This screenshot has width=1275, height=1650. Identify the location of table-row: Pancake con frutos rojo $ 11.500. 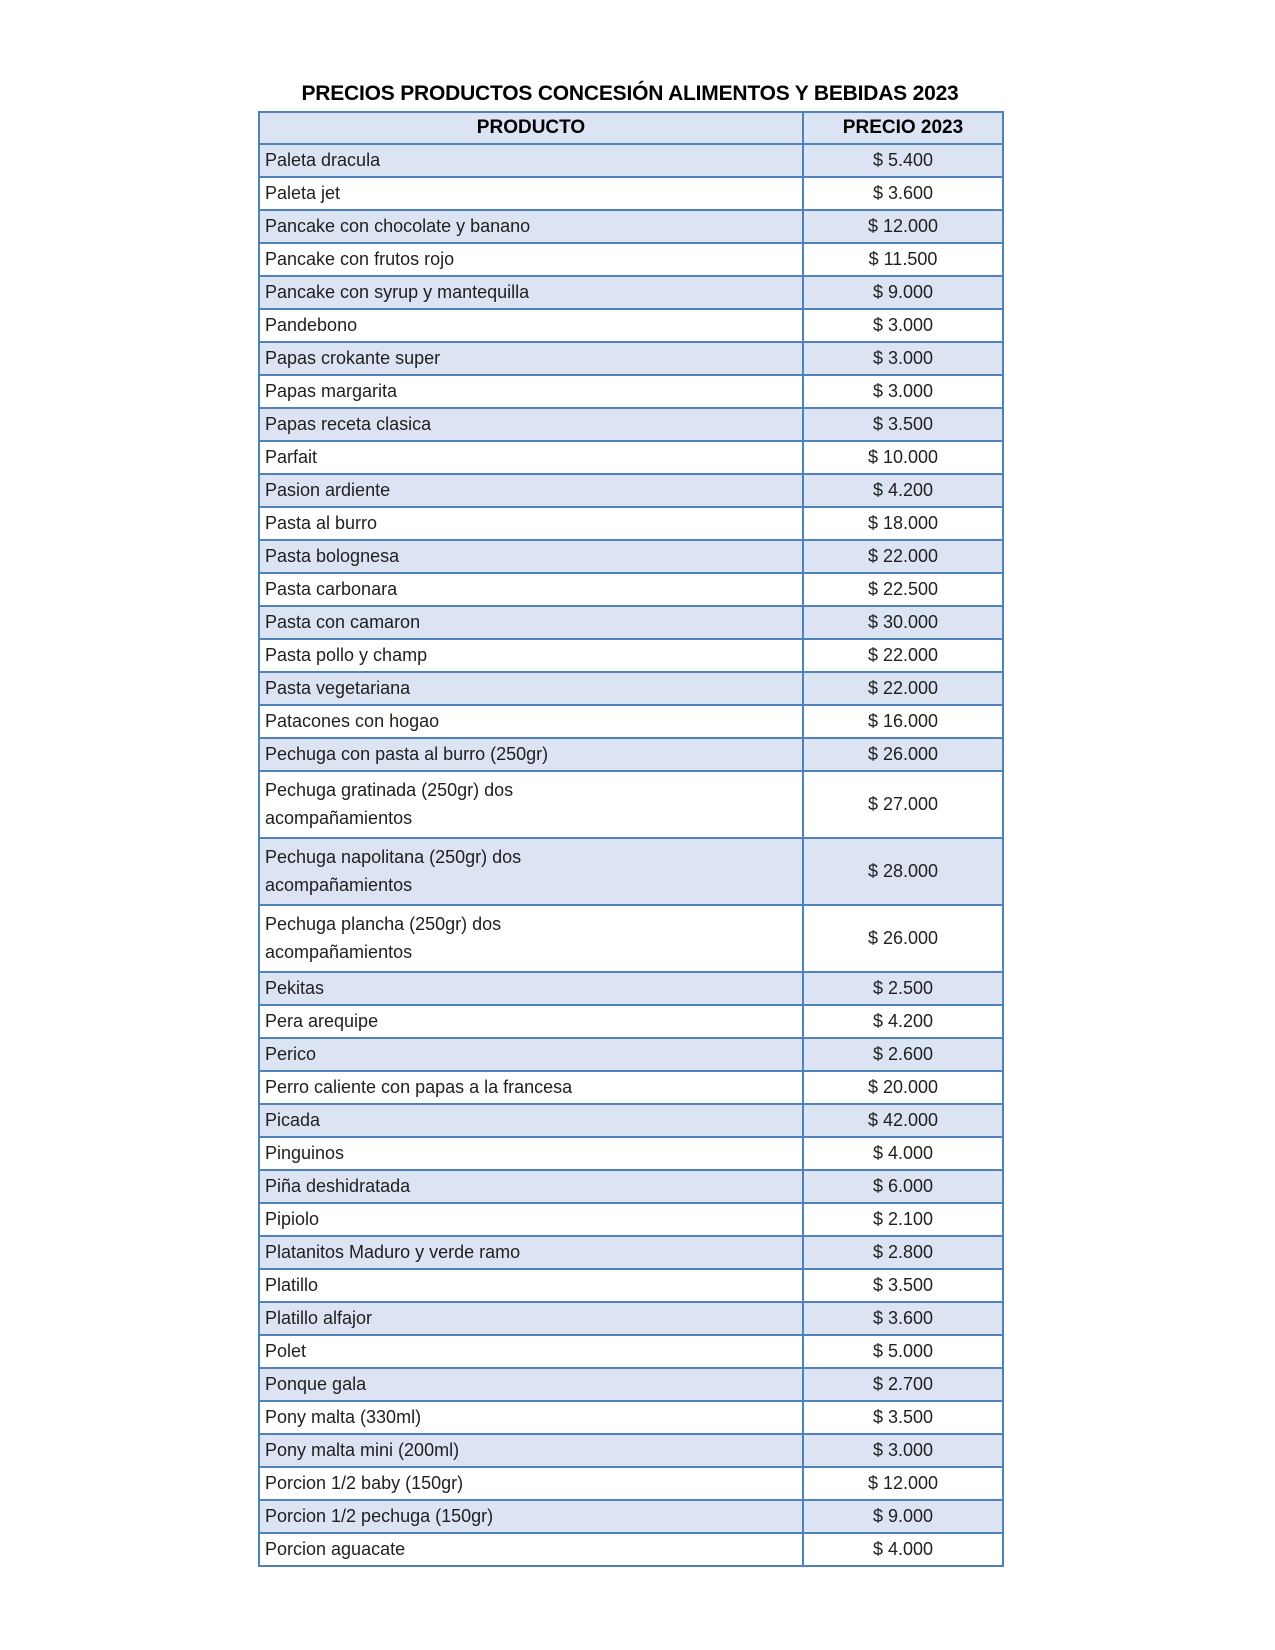
(631, 259).